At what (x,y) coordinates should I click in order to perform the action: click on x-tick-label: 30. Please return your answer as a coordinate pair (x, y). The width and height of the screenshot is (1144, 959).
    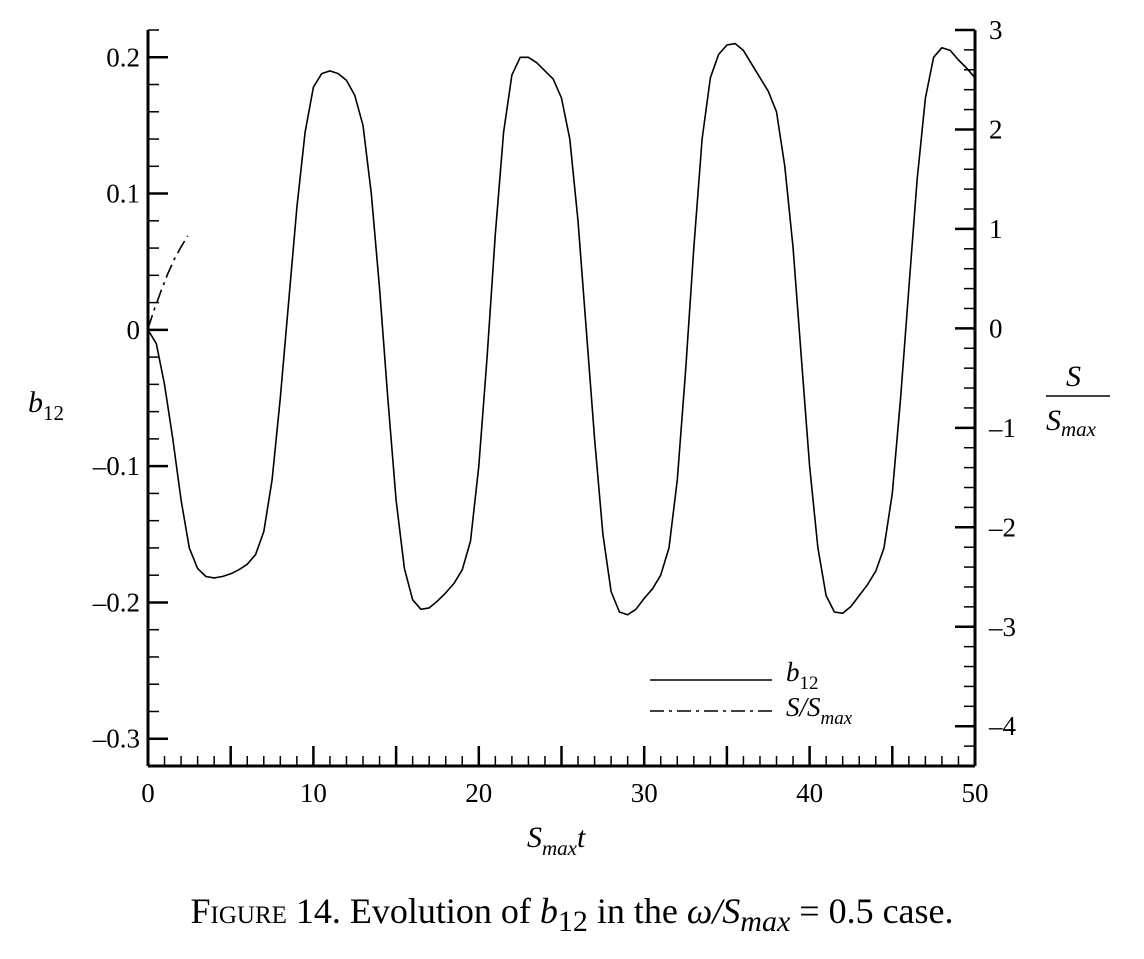
    Looking at the image, I should click on (644, 793).